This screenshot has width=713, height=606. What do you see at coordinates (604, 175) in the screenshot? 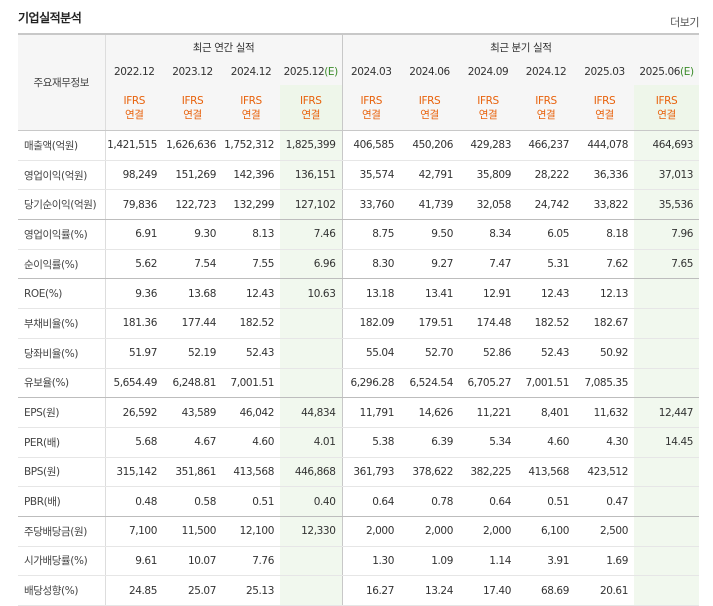
I see `table-cell: 36,336` at bounding box center [604, 175].